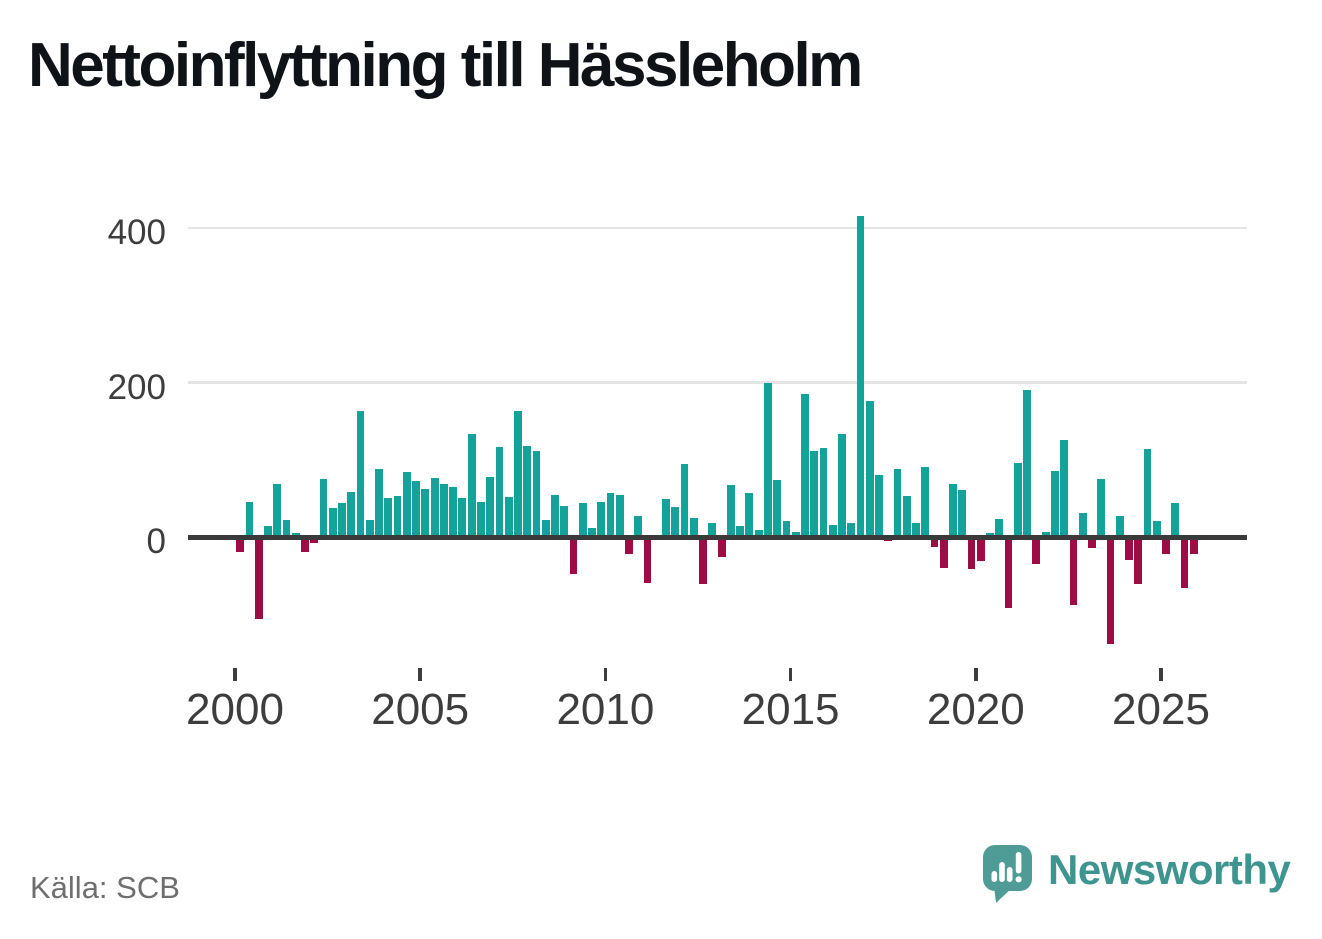 The height and width of the screenshot is (939, 1322). What do you see at coordinates (1147, 493) in the screenshot?
I see `bar-2024-Q3` at bounding box center [1147, 493].